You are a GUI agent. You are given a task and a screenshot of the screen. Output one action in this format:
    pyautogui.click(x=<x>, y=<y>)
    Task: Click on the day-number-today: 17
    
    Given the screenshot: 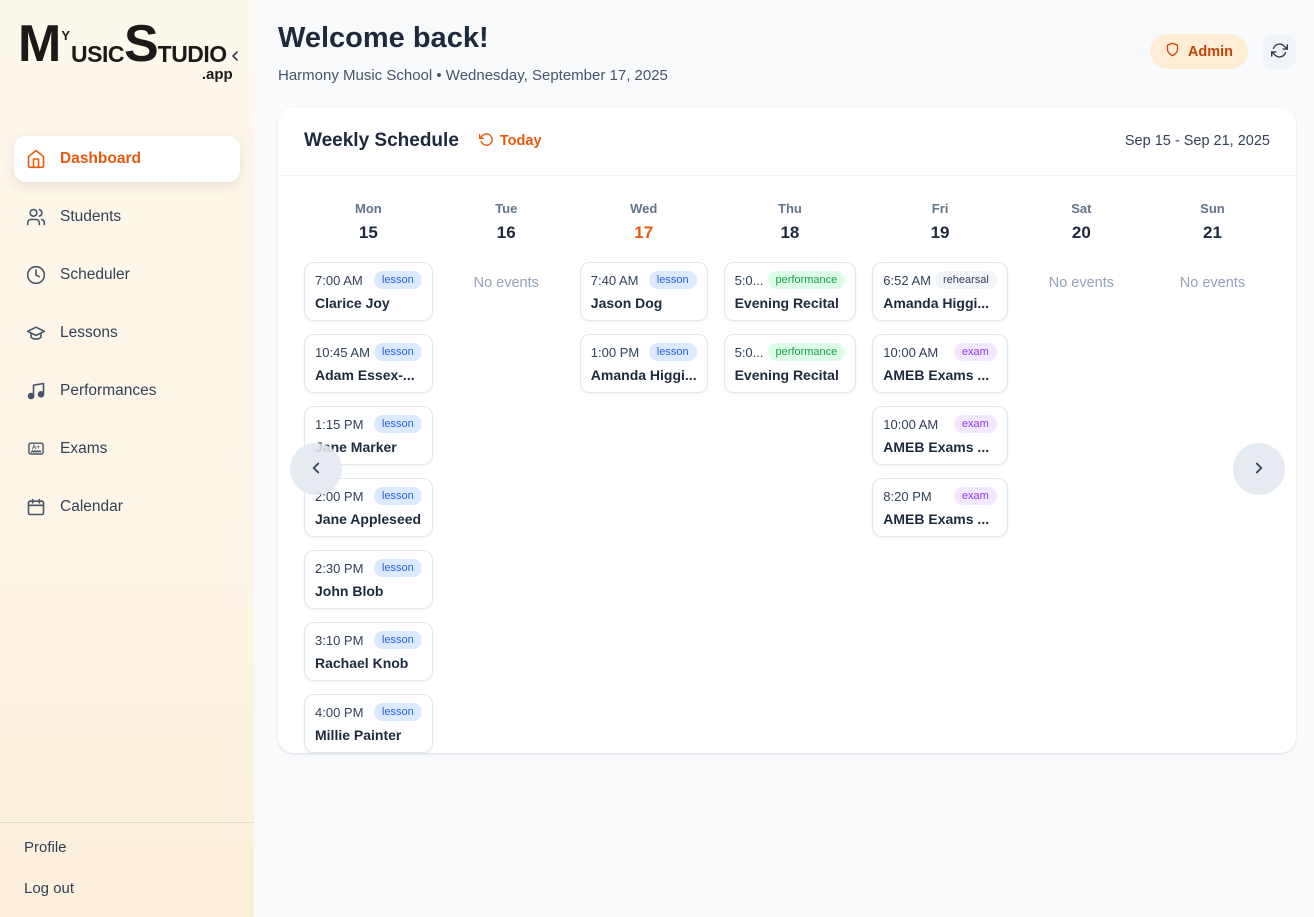 What is the action you would take?
    pyautogui.click(x=644, y=232)
    